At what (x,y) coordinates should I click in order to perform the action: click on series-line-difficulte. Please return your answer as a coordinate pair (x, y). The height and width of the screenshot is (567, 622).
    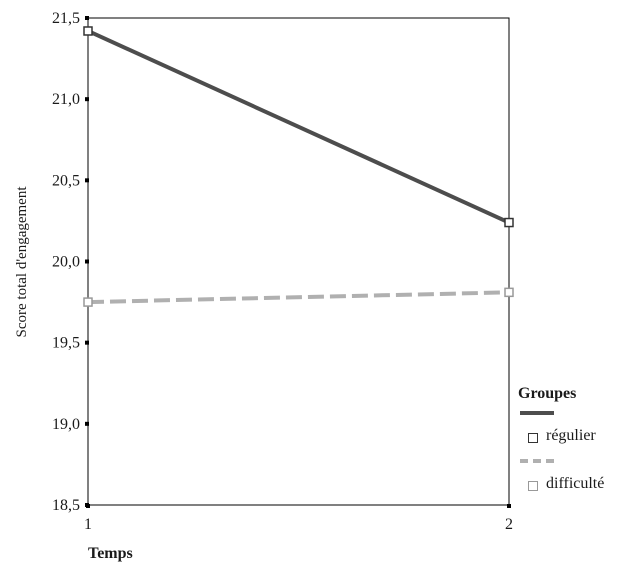
    Looking at the image, I should click on (298, 297).